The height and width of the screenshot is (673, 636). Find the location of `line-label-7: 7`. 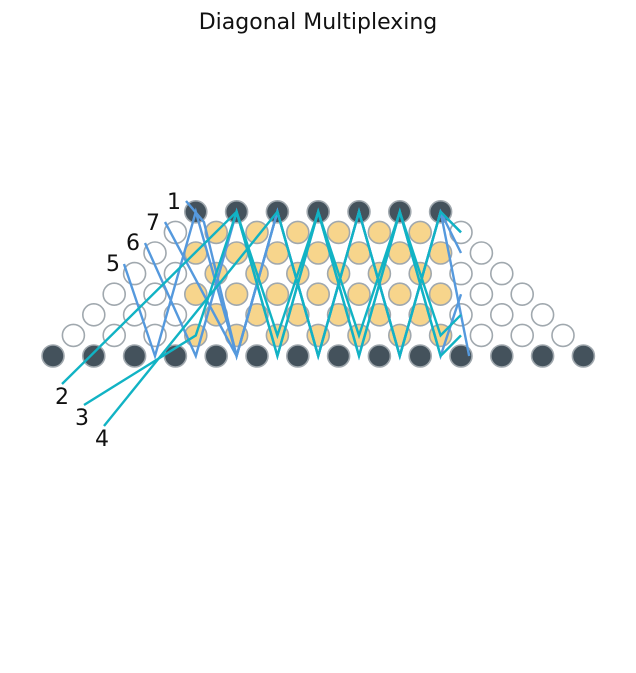

line-label-7: 7 is located at coordinates (153, 223).